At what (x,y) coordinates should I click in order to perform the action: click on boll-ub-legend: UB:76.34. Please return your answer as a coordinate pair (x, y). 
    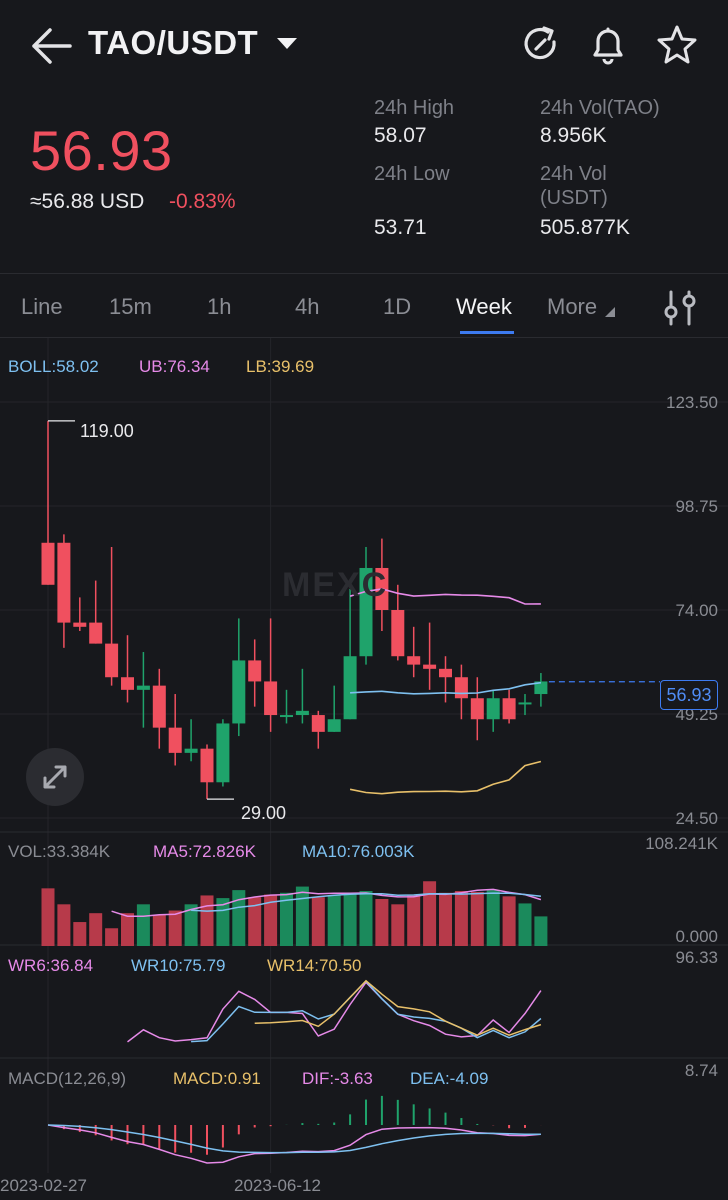
    Looking at the image, I should click on (174, 366).